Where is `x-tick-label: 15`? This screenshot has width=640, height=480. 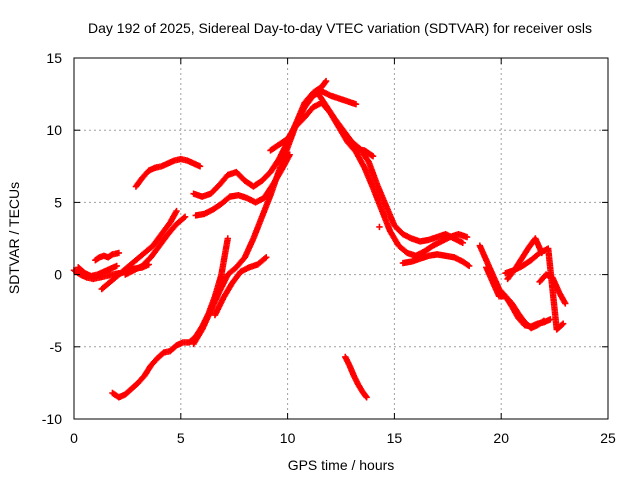 x-tick-label: 15 is located at coordinates (395, 438).